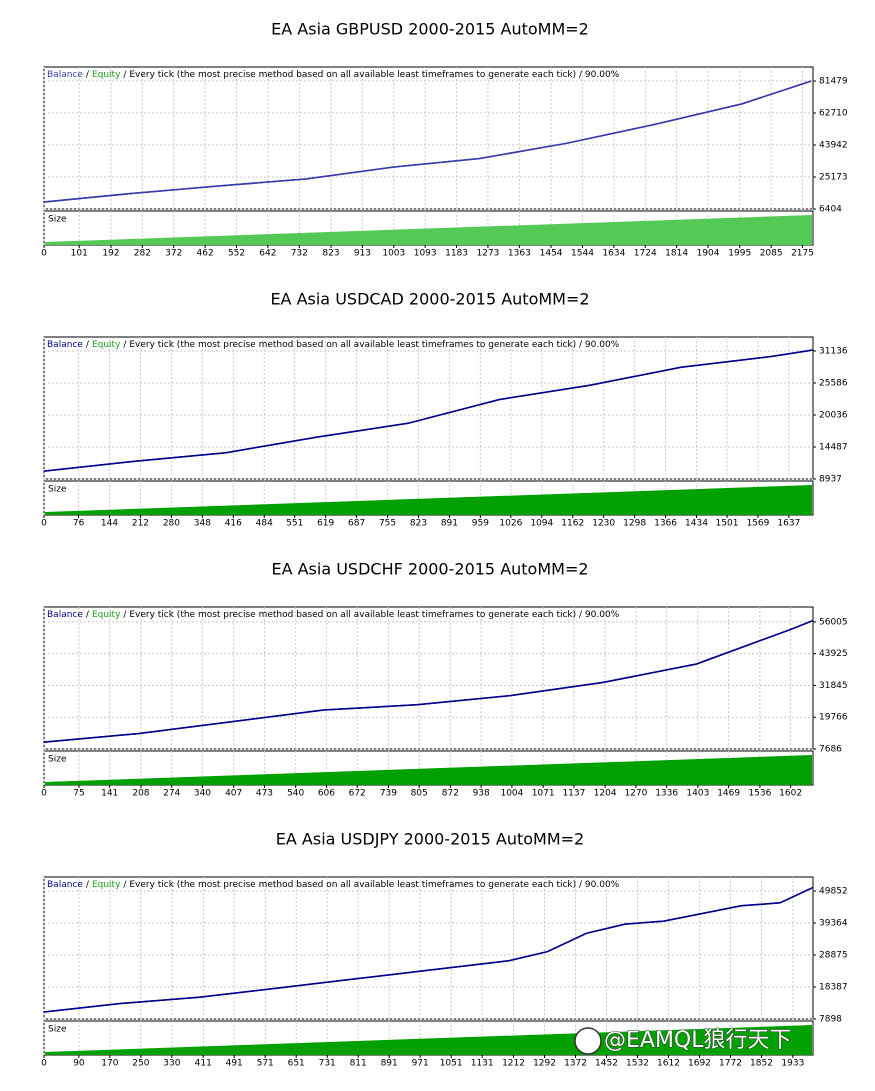  What do you see at coordinates (233, 524) in the screenshot?
I see `x-tick-label: 416` at bounding box center [233, 524].